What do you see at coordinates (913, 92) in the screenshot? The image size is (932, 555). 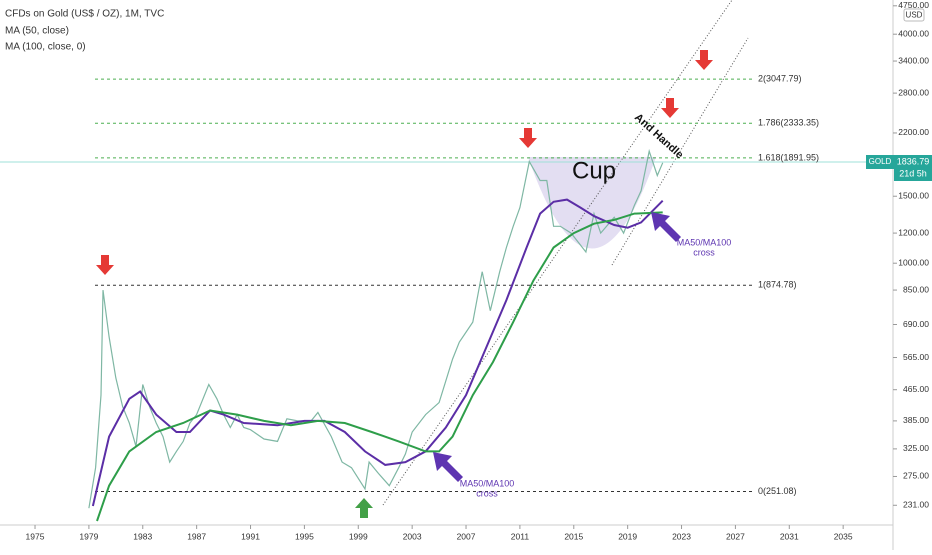 I see `y-tick-label: 2800.00` at bounding box center [913, 92].